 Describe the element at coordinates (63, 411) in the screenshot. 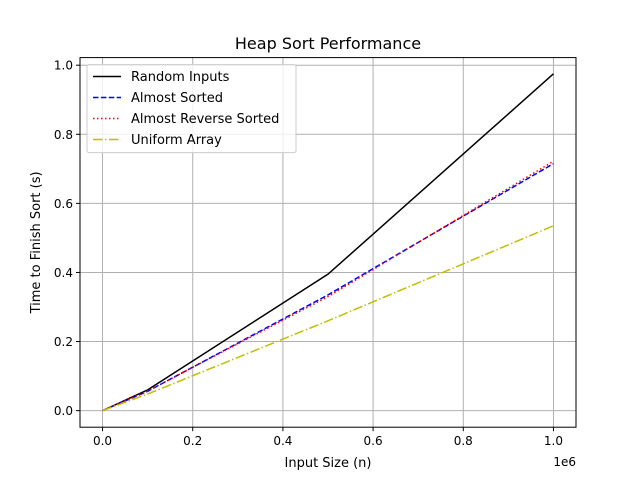

I see `y-tick-label: 0.0` at that location.